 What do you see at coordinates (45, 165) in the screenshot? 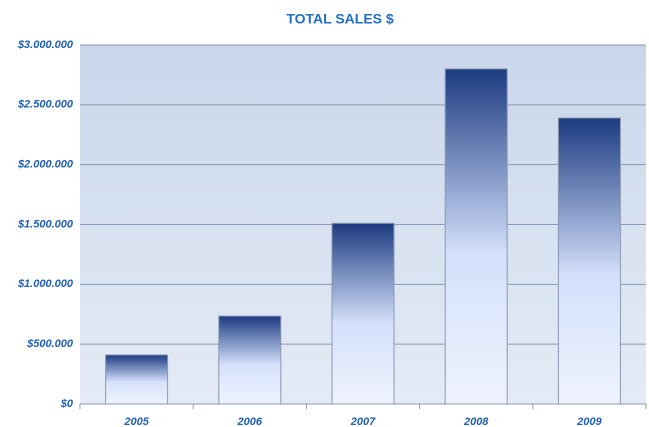
I see `y-tick-label: $2.000.000` at bounding box center [45, 165].